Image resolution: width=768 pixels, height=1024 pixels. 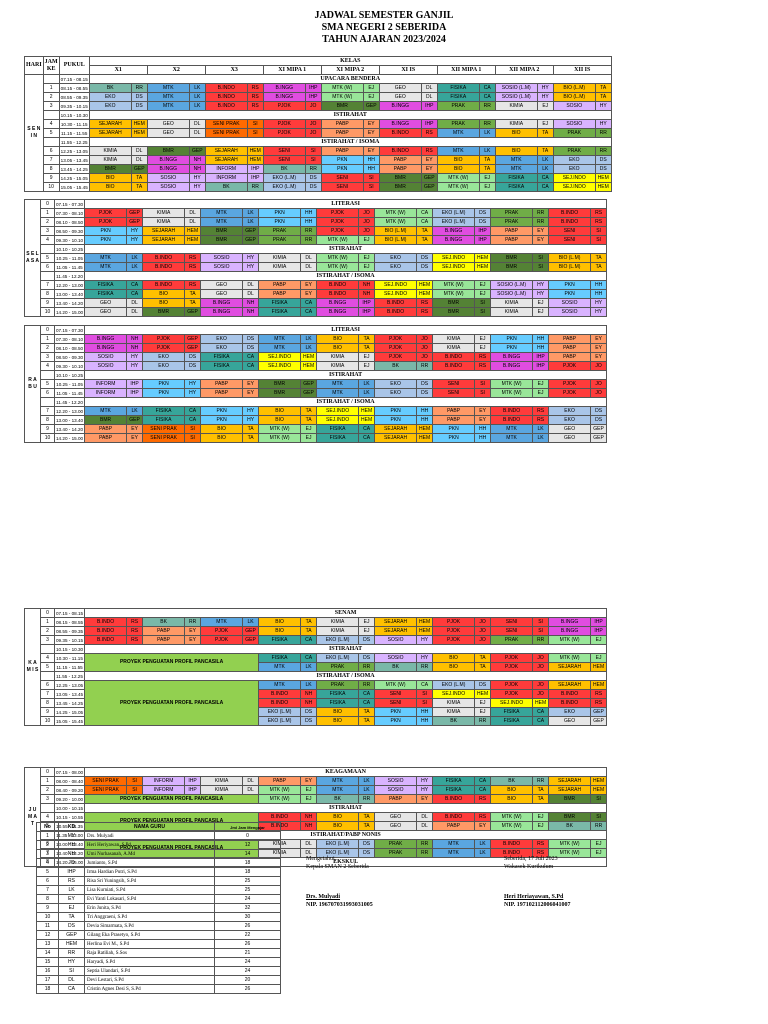 I want to click on subject-cell: INFORM, so click(x=164, y=781).